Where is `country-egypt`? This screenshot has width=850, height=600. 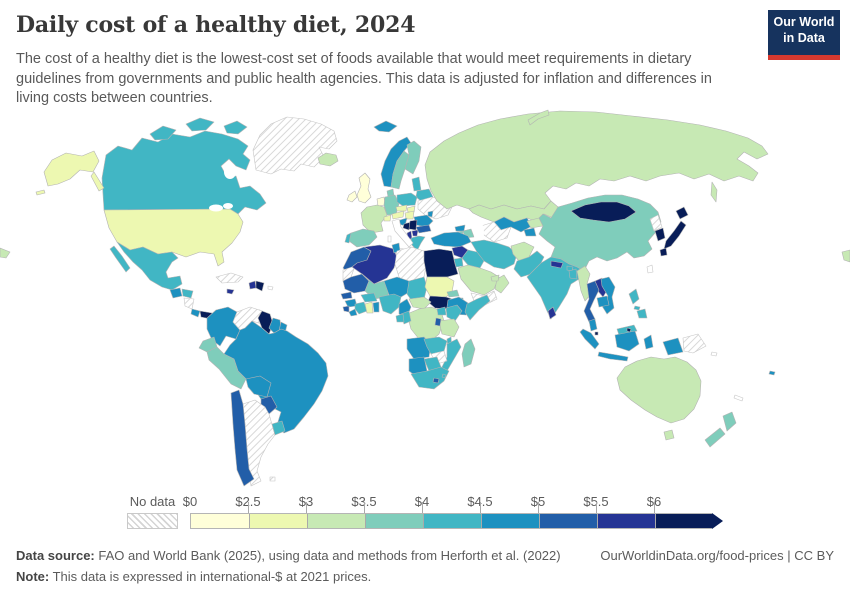 country-egypt is located at coordinates (441, 263).